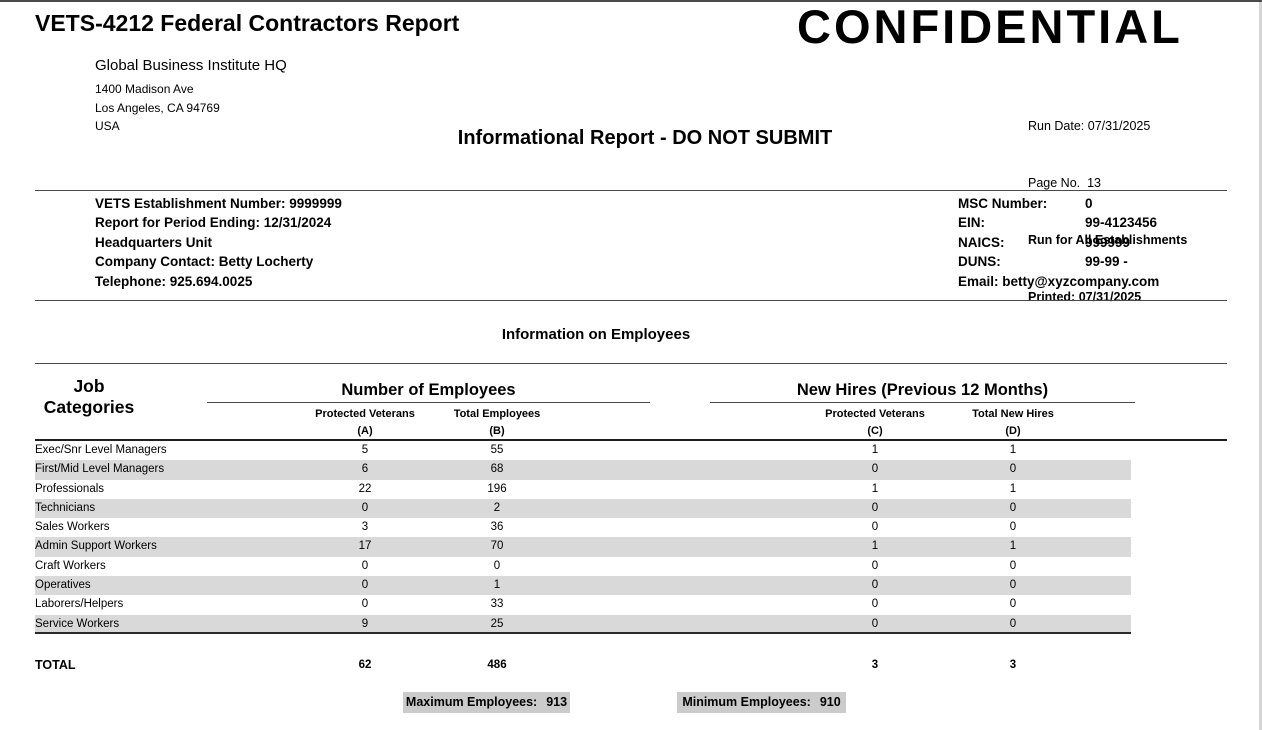 Image resolution: width=1262 pixels, height=730 pixels. What do you see at coordinates (830, 702) in the screenshot?
I see `minimum-employees-value: 910` at bounding box center [830, 702].